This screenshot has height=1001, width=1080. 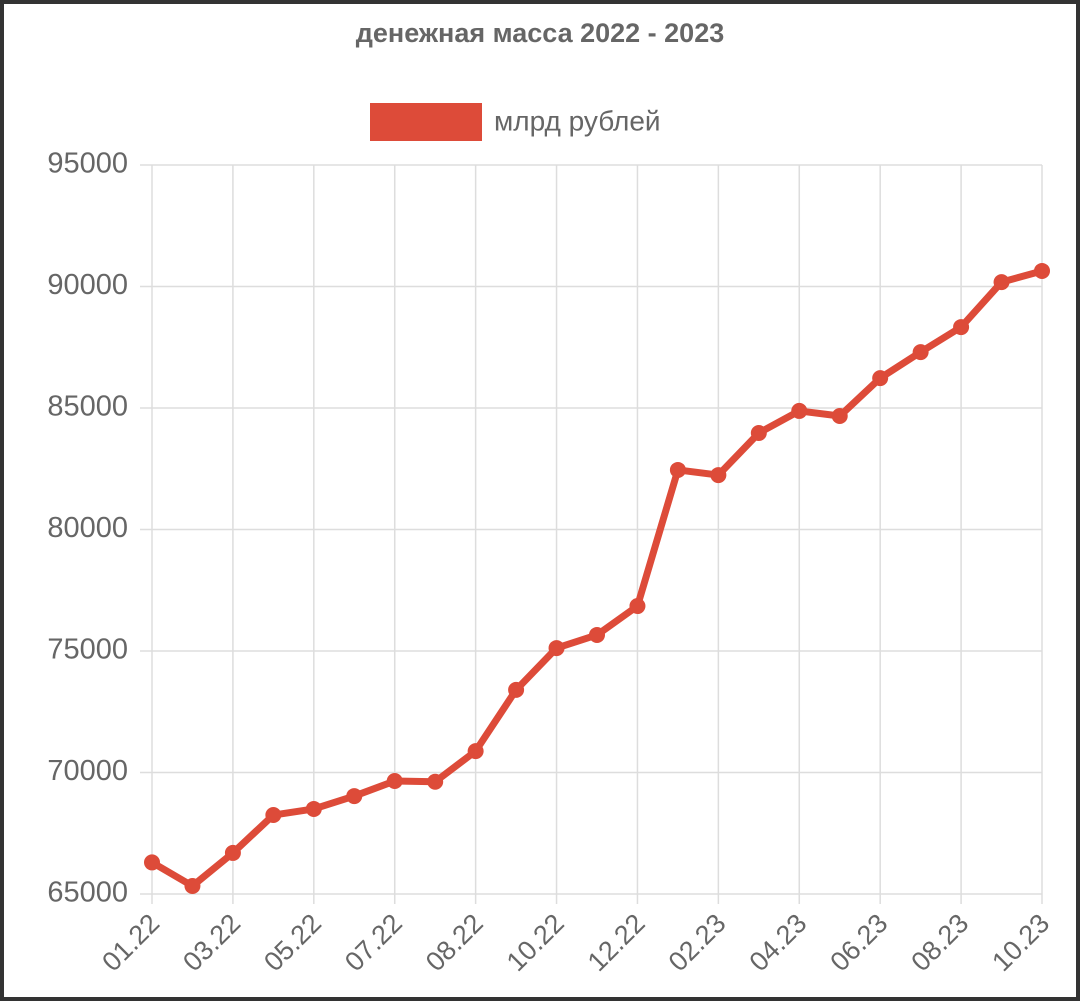 I want to click on y-tick-label: 65000, so click(x=87, y=893).